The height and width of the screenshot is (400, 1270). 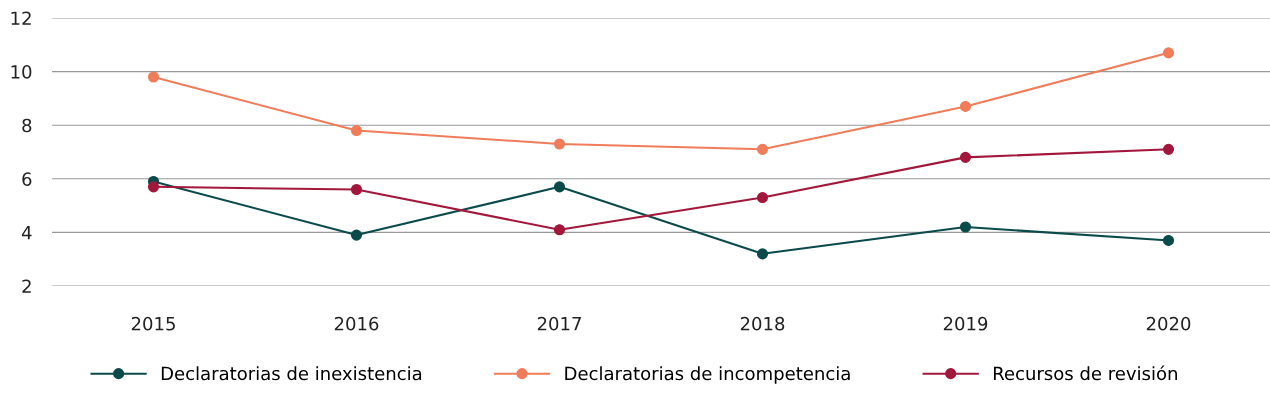 I want to click on x-tick-label: 2015, so click(x=153, y=323).